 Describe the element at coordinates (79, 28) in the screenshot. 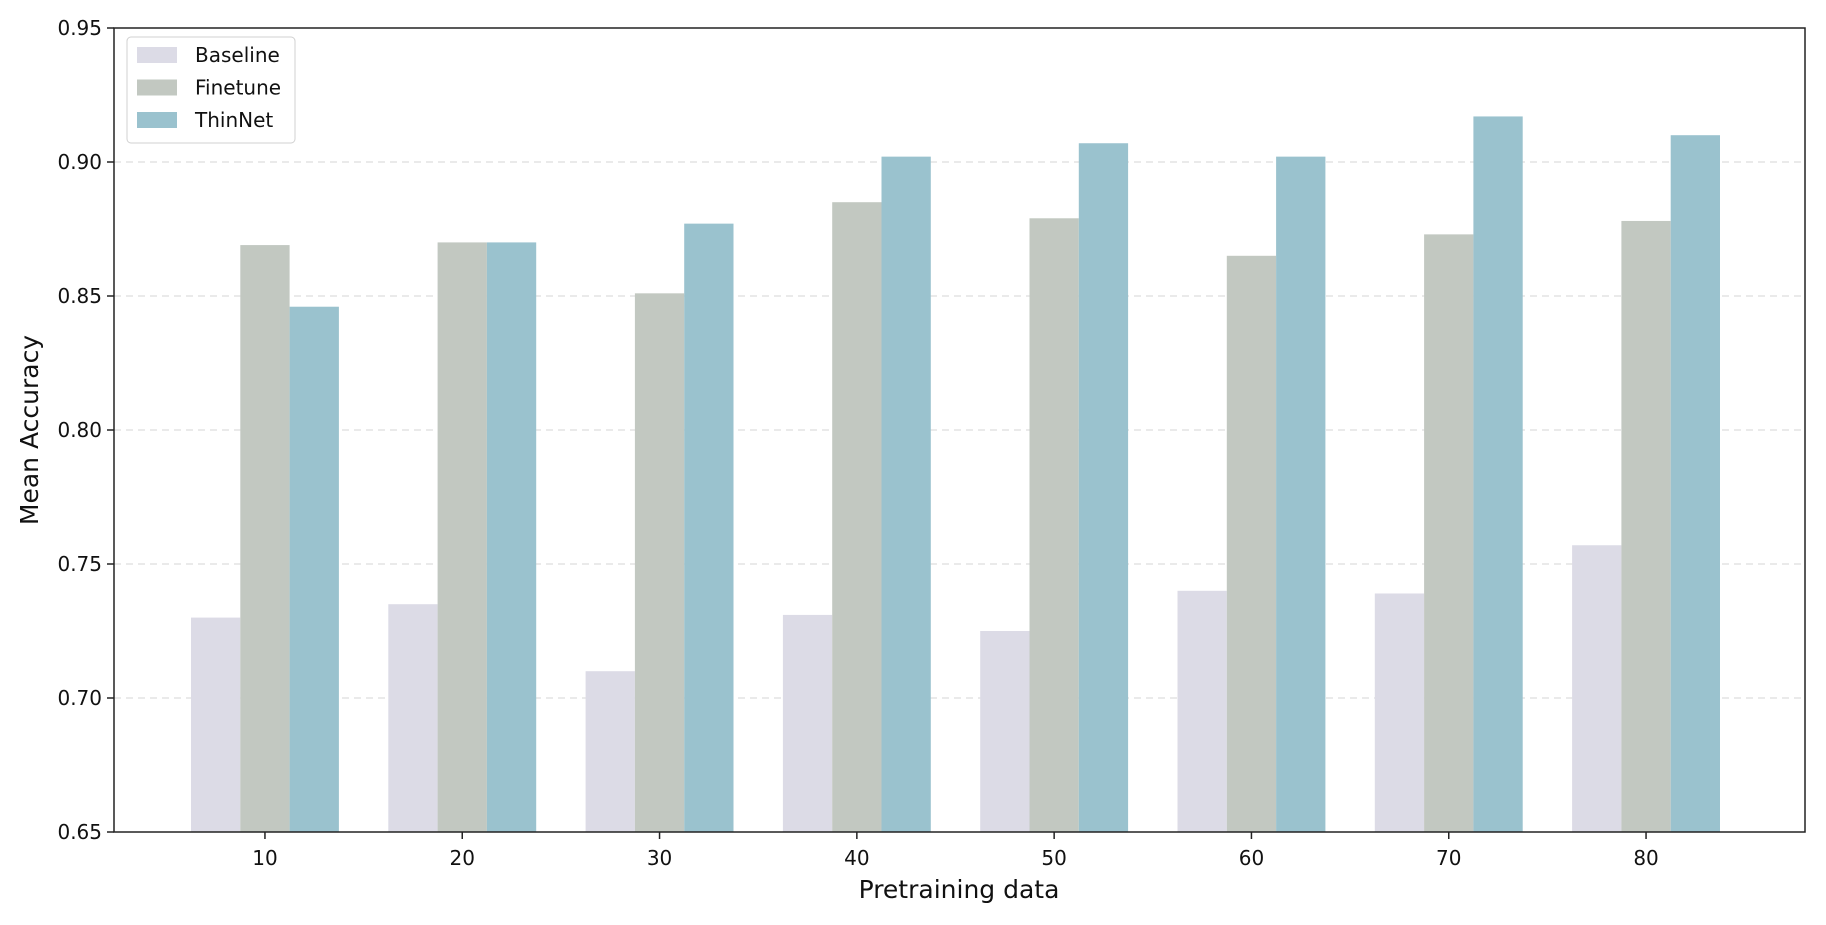

I see `y-tick-label: 0.95` at that location.